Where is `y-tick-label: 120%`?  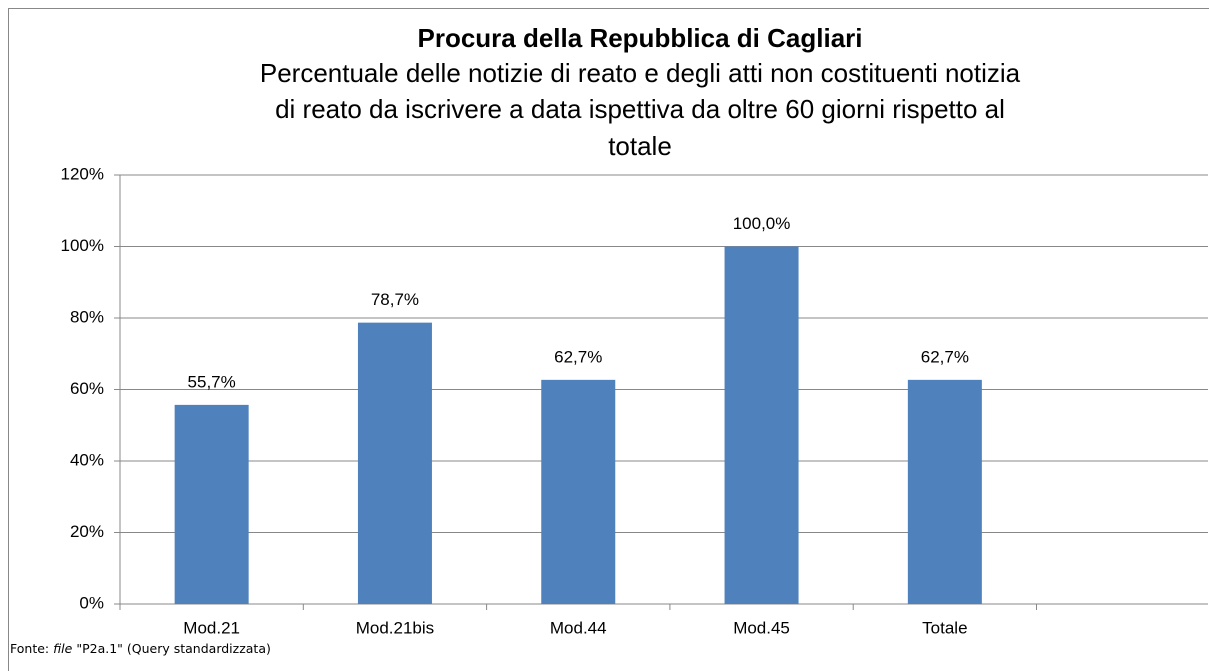 y-tick-label: 120% is located at coordinates (82, 173).